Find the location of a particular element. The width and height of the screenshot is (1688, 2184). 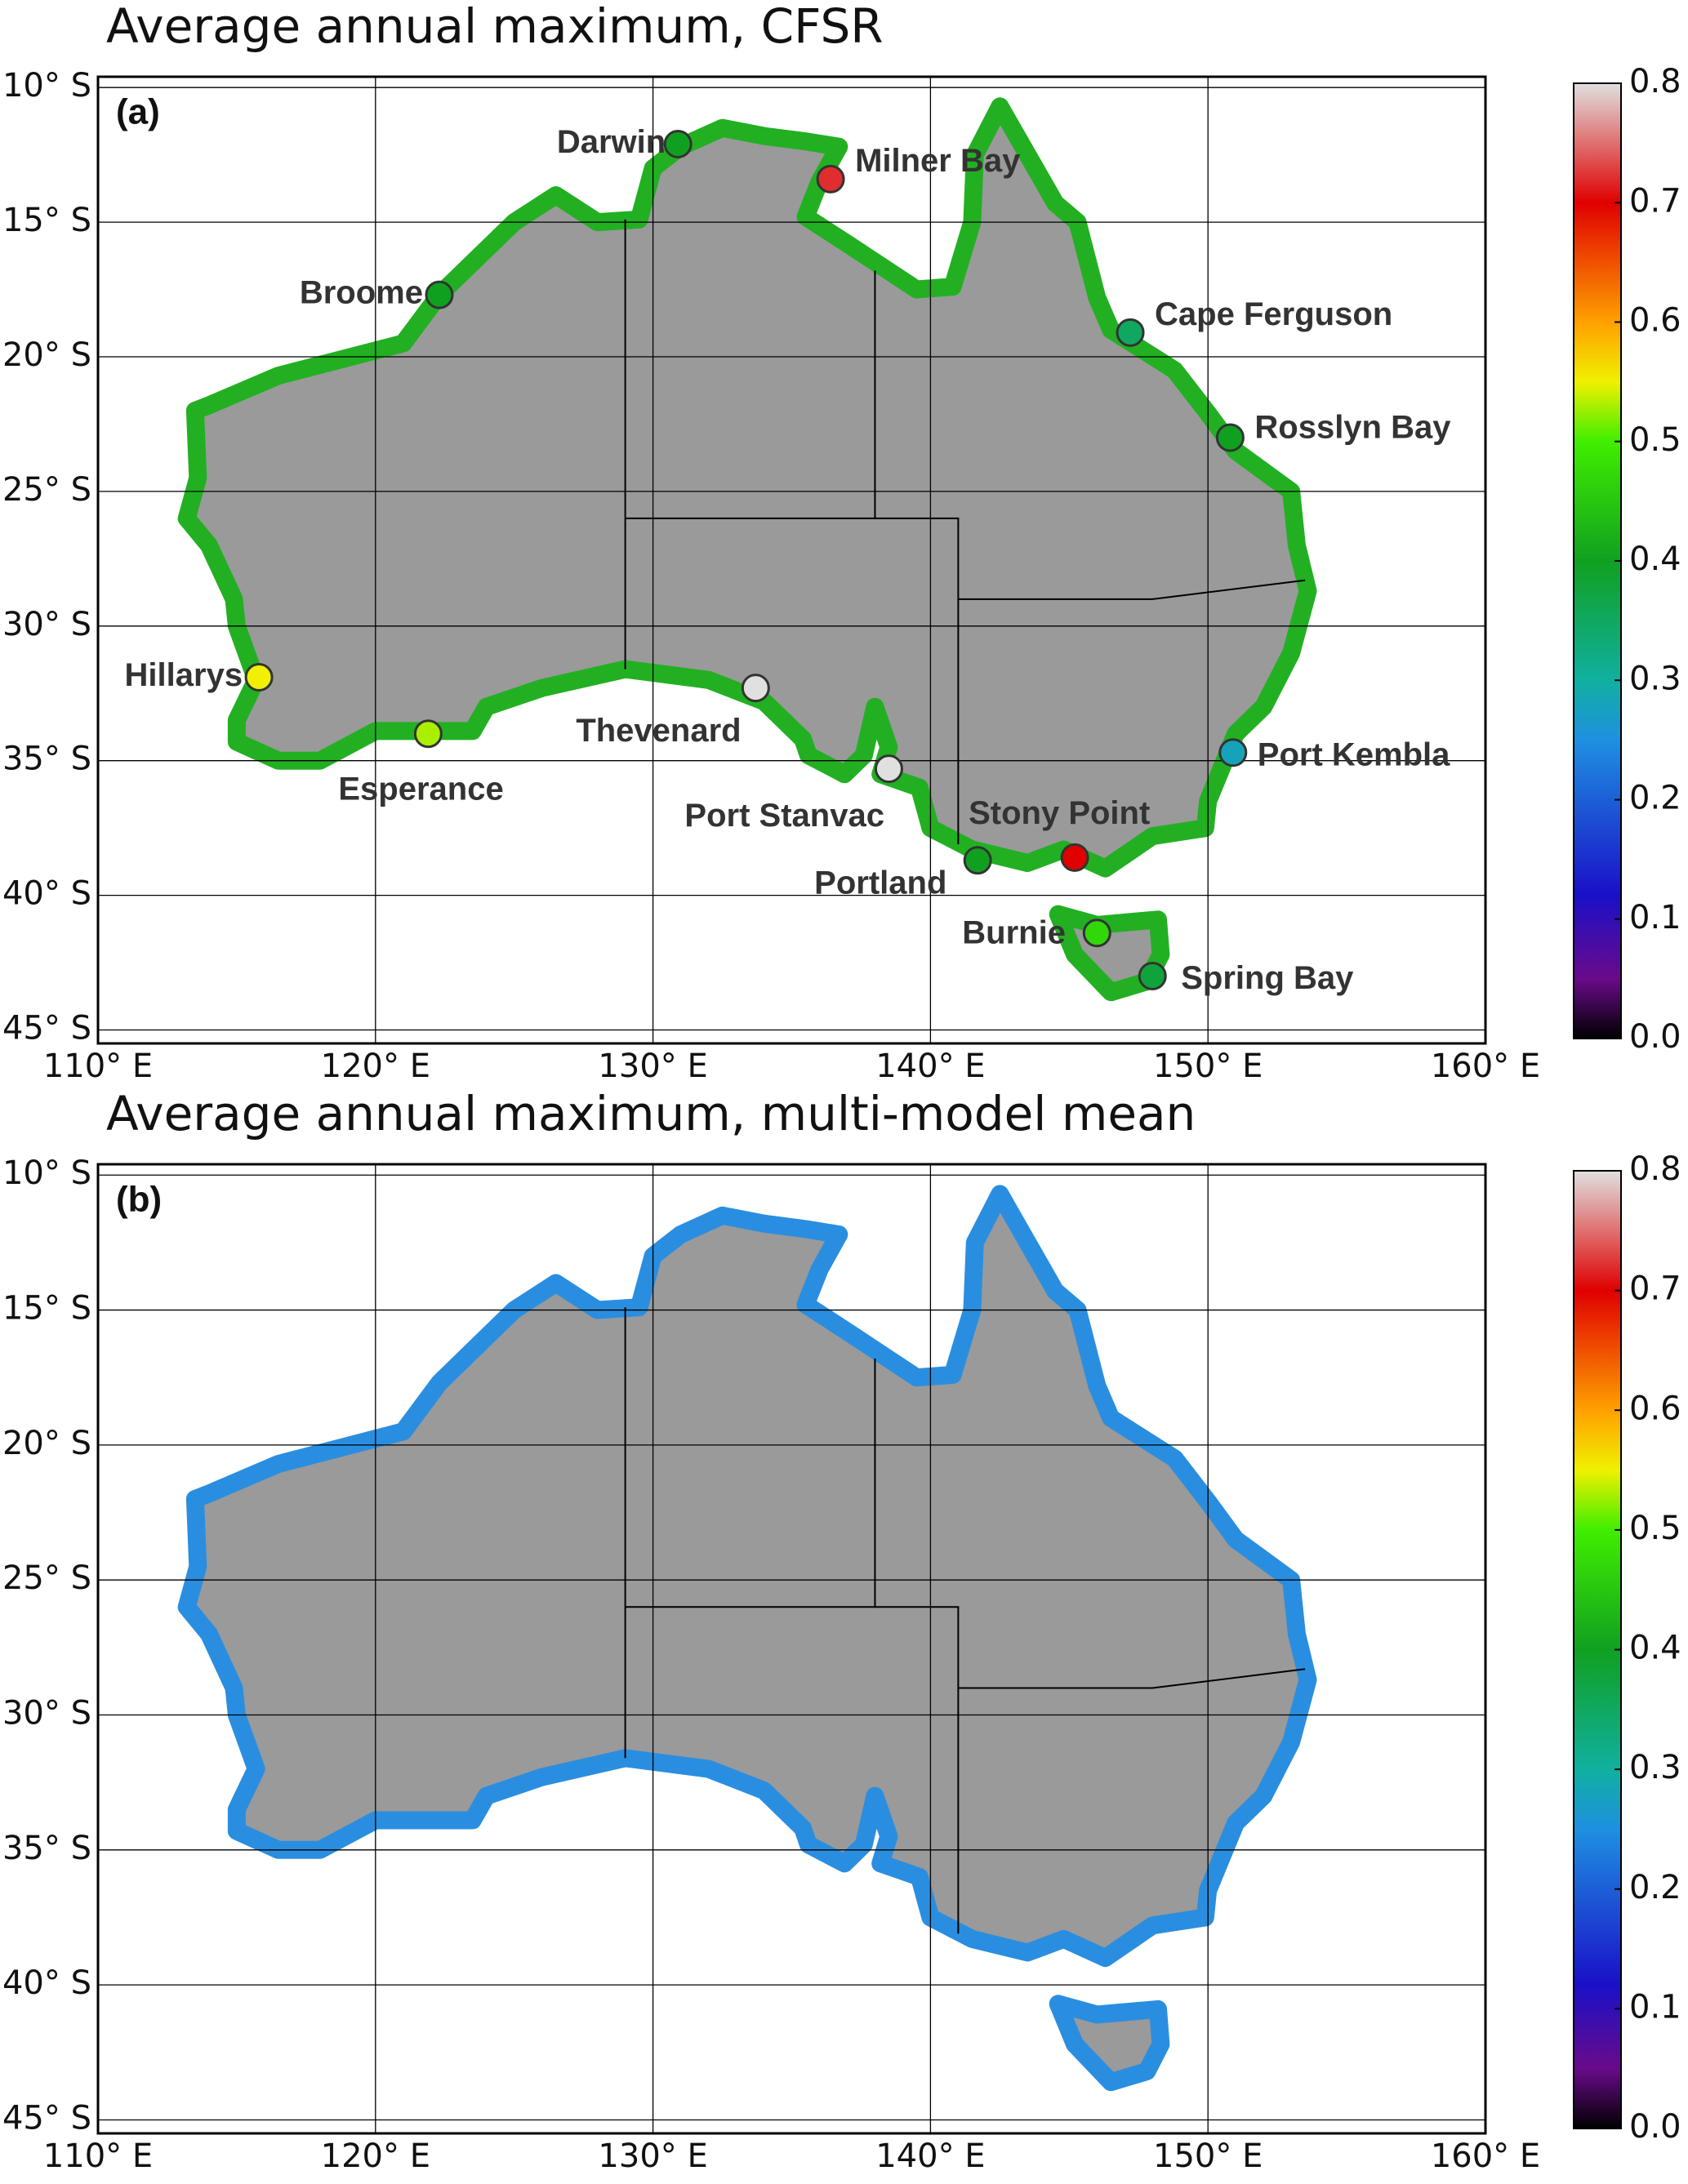

station-label: Esperance is located at coordinates (420, 789).